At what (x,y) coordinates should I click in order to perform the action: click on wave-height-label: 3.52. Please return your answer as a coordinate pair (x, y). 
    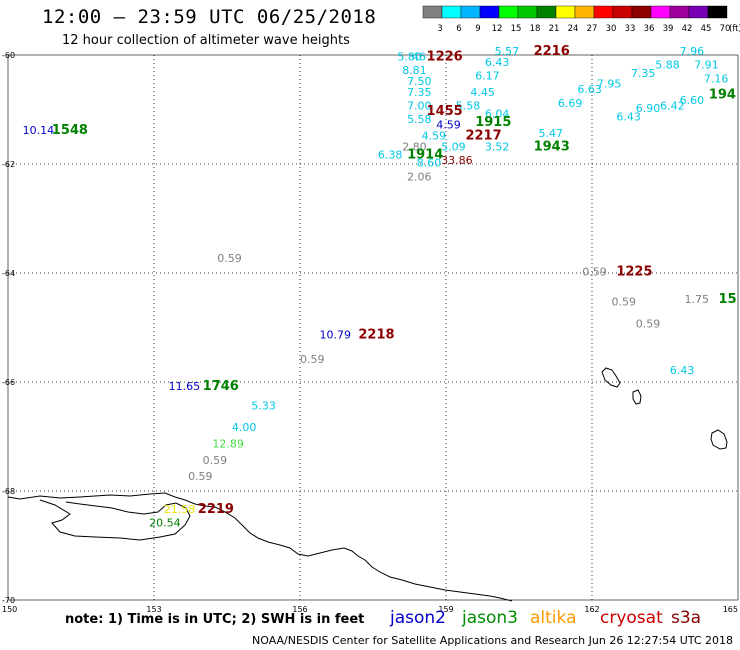
    Looking at the image, I should click on (497, 146).